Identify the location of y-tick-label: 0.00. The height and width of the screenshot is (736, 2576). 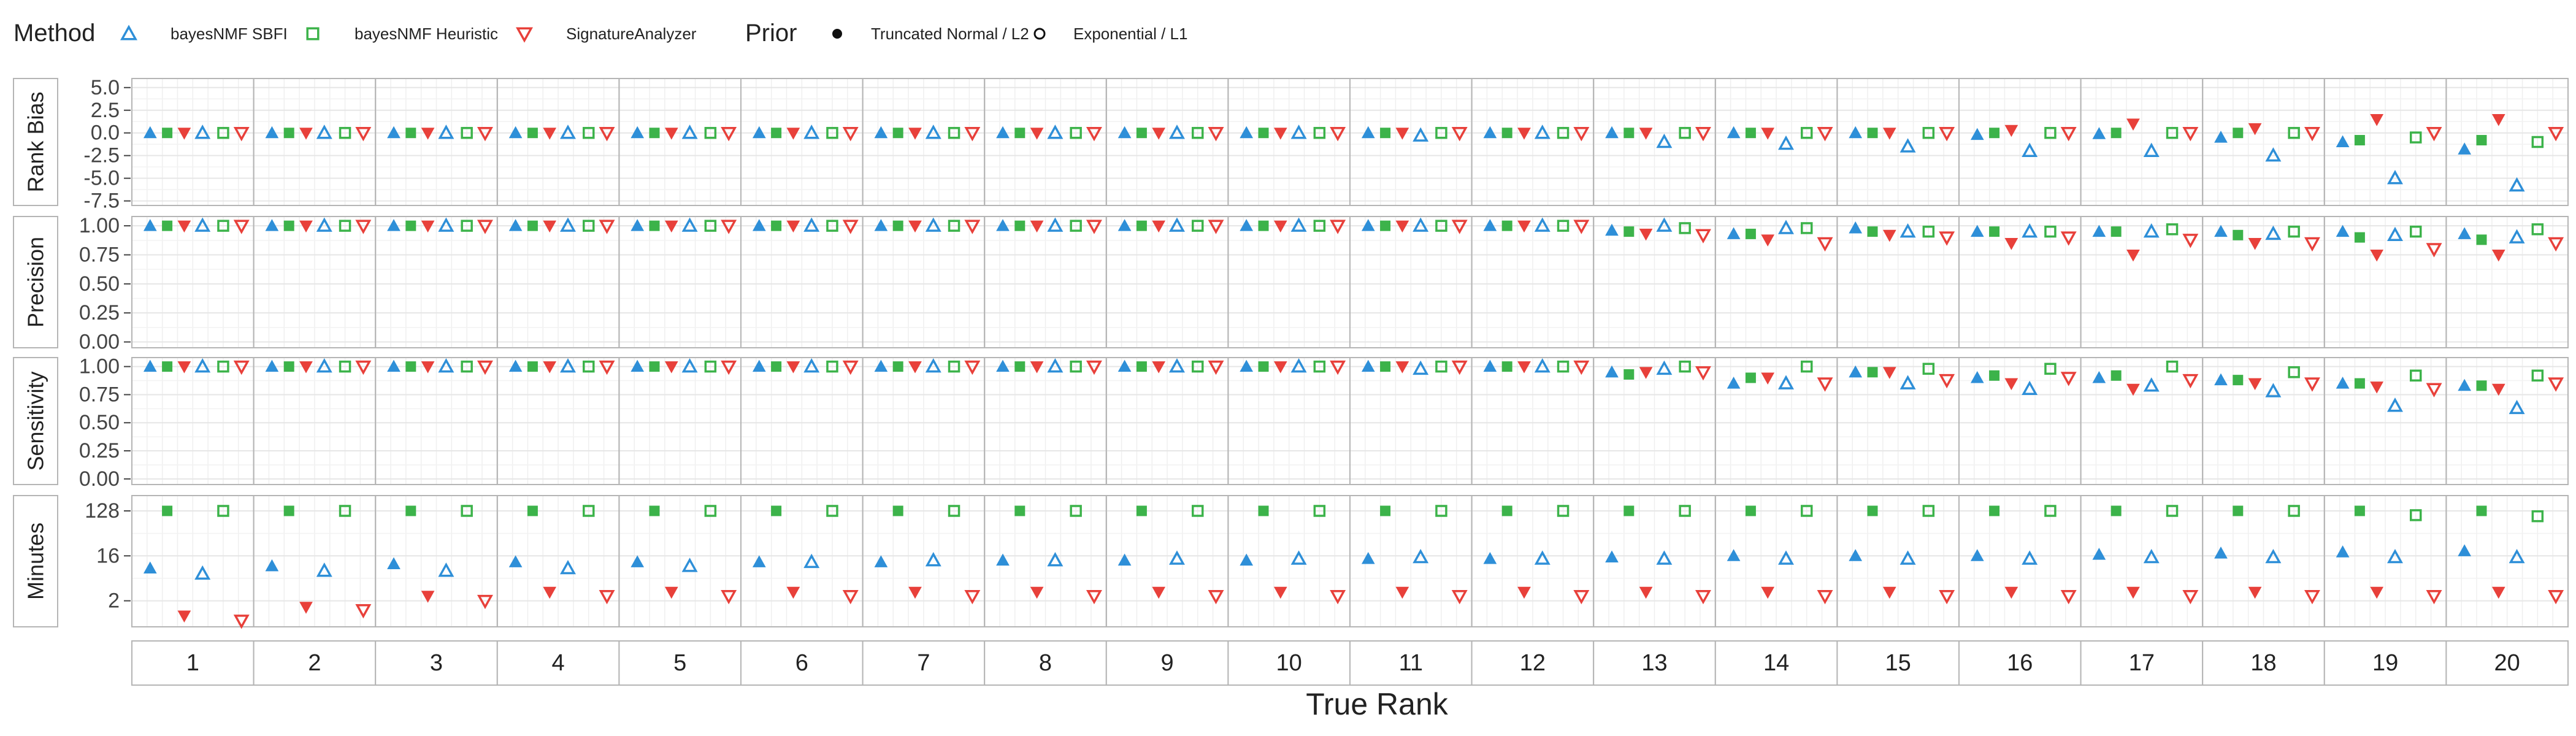
(99, 342).